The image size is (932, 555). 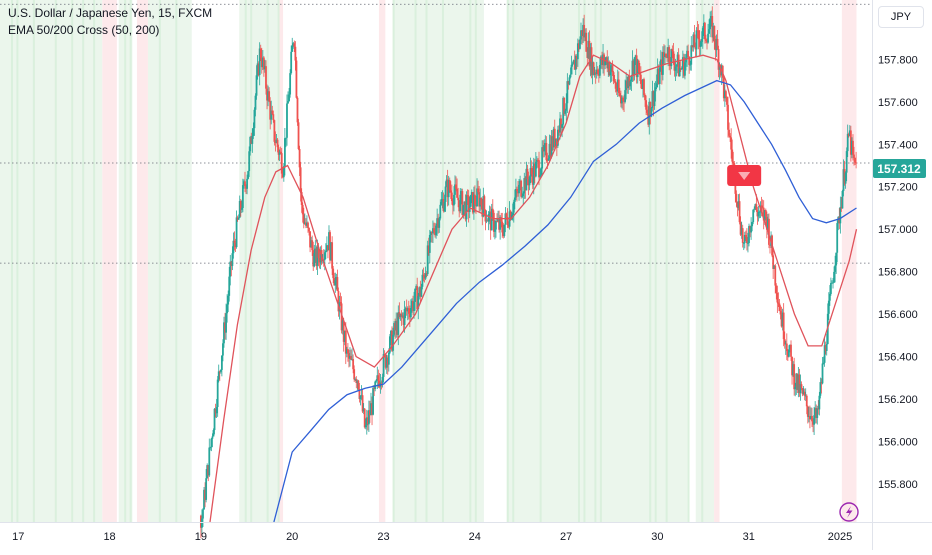 What do you see at coordinates (898, 60) in the screenshot?
I see `y-tick-label: 157.800` at bounding box center [898, 60].